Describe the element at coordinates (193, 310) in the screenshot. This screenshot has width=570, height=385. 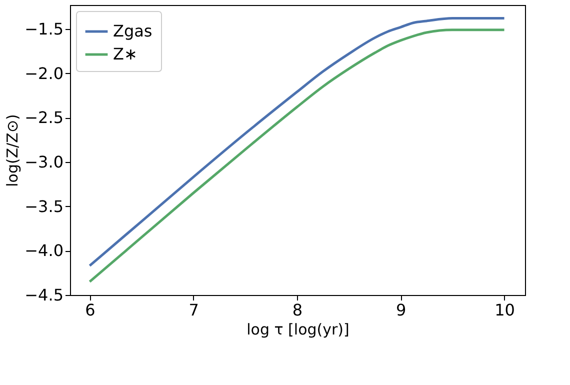
I see `x-tick-label: 7` at that location.